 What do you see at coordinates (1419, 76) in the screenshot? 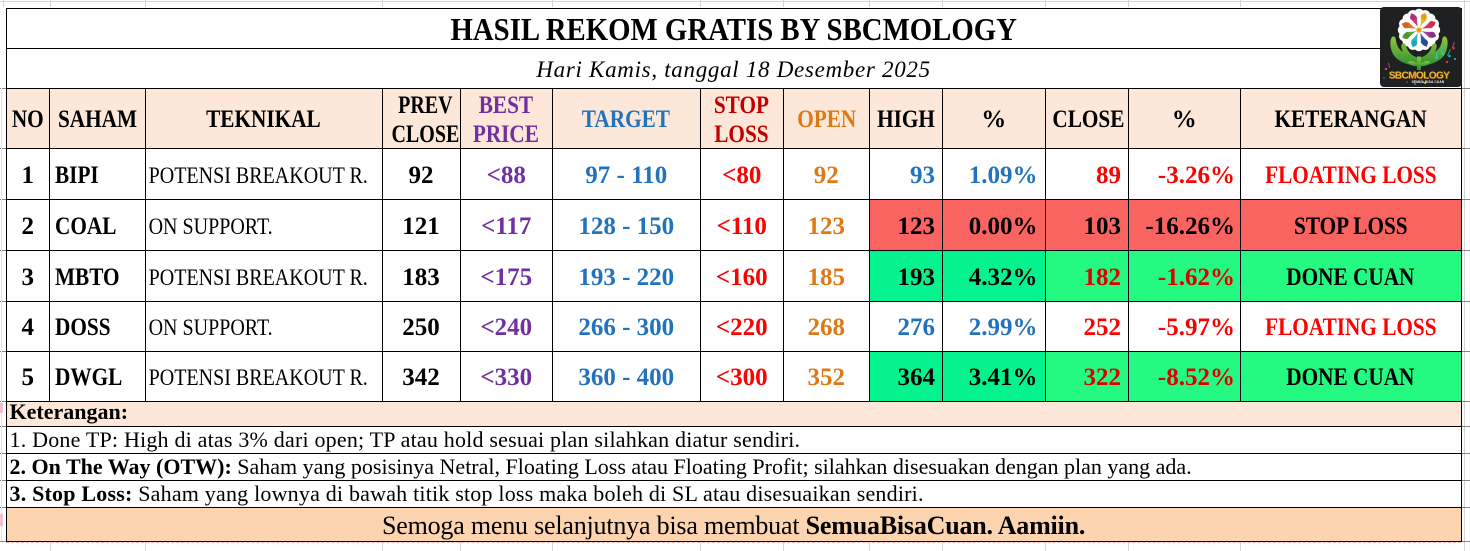
I see `svg-text: SBCMOLOGY` at bounding box center [1419, 76].